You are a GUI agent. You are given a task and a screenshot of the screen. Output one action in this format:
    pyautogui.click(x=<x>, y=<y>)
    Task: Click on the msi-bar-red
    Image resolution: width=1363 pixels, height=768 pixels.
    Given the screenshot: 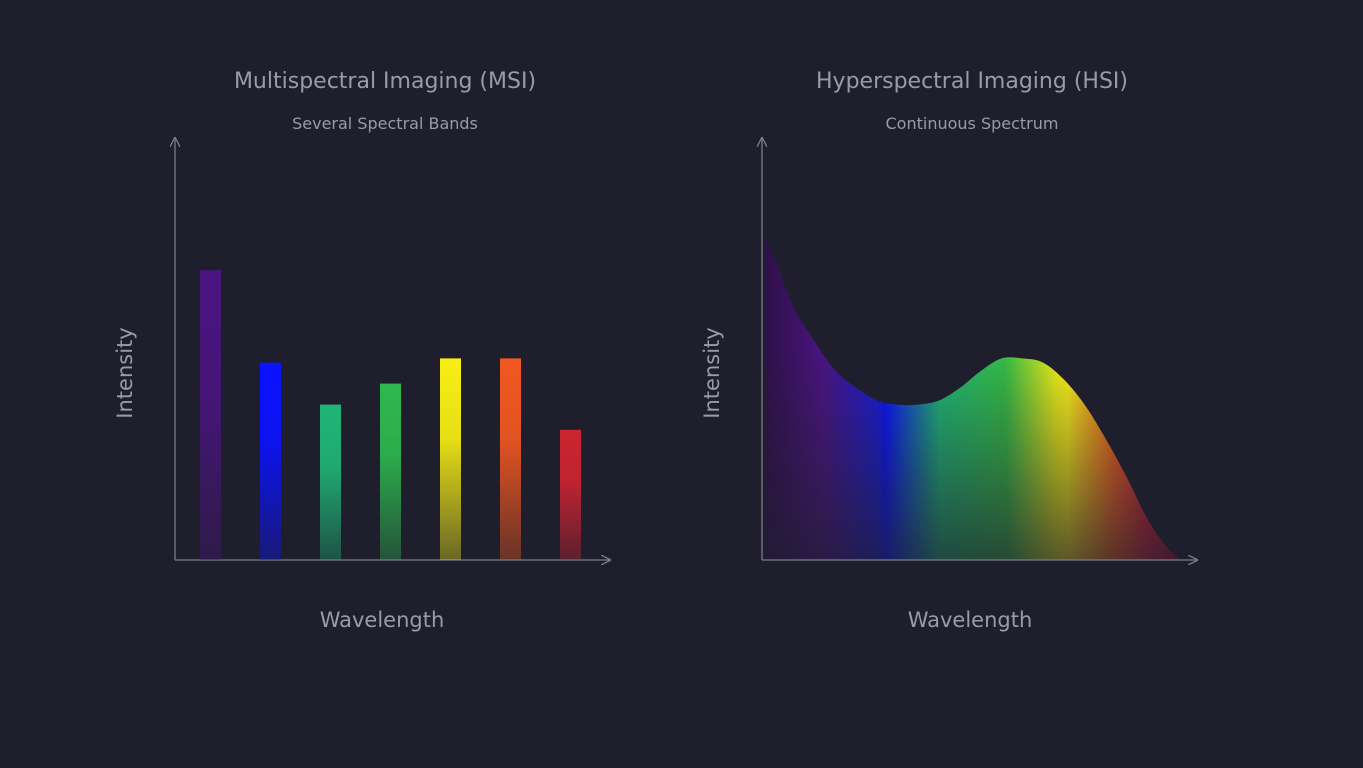 What is the action you would take?
    pyautogui.click(x=570, y=494)
    